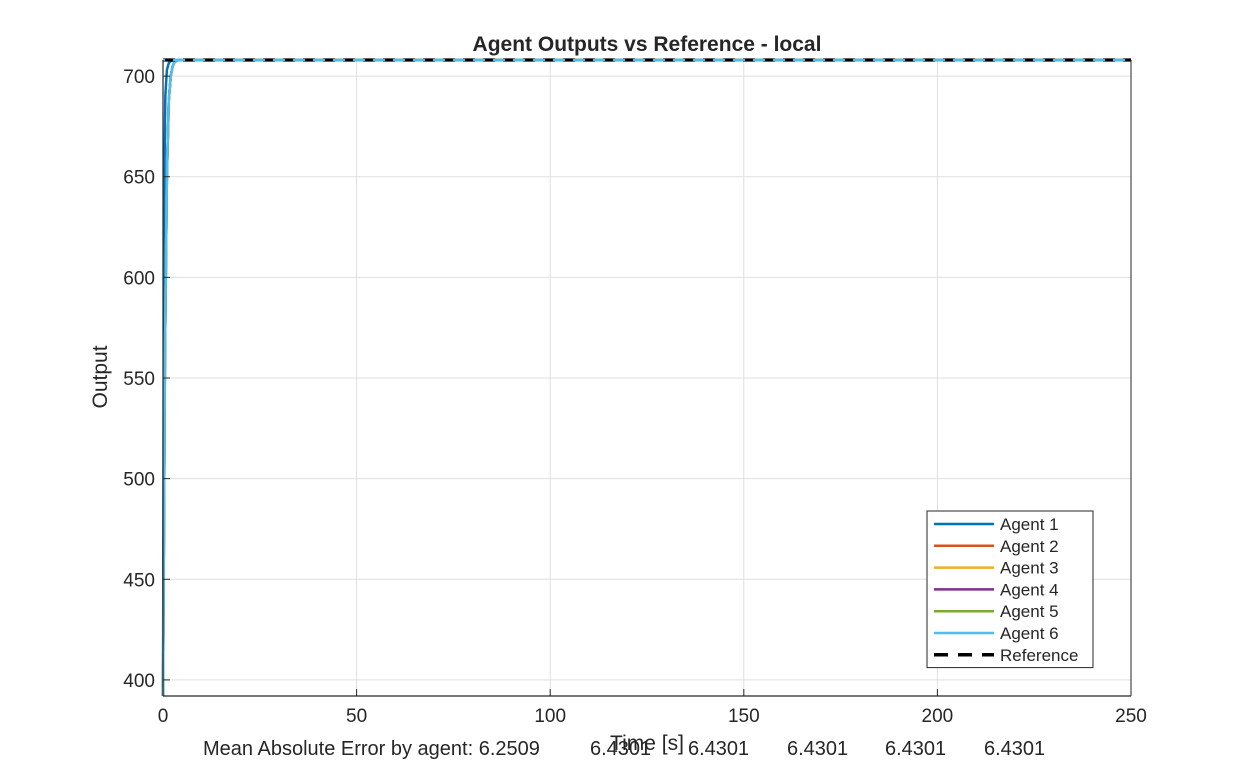 This screenshot has height=782, width=1250. Describe the element at coordinates (1029, 524) in the screenshot. I see `legend-label: Agent 1` at that location.